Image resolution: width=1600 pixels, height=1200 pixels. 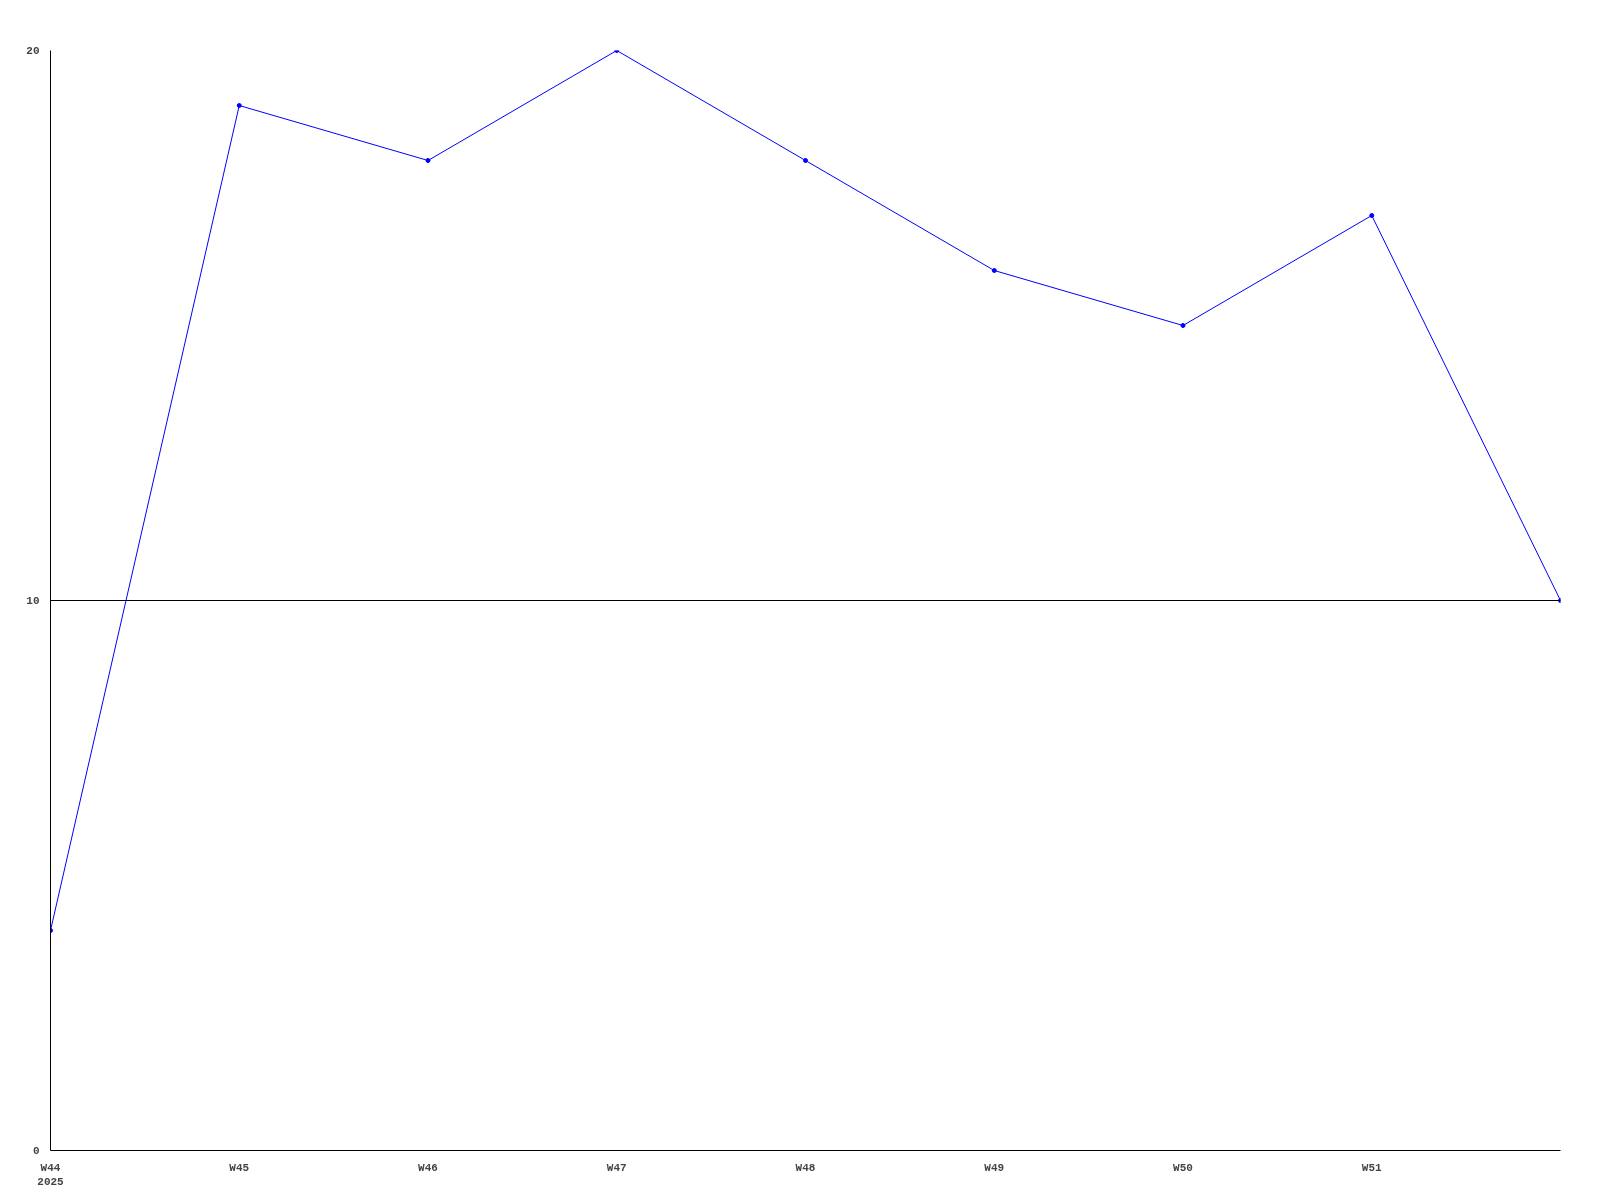 I want to click on x-tick-label: W48, so click(x=805, y=1167).